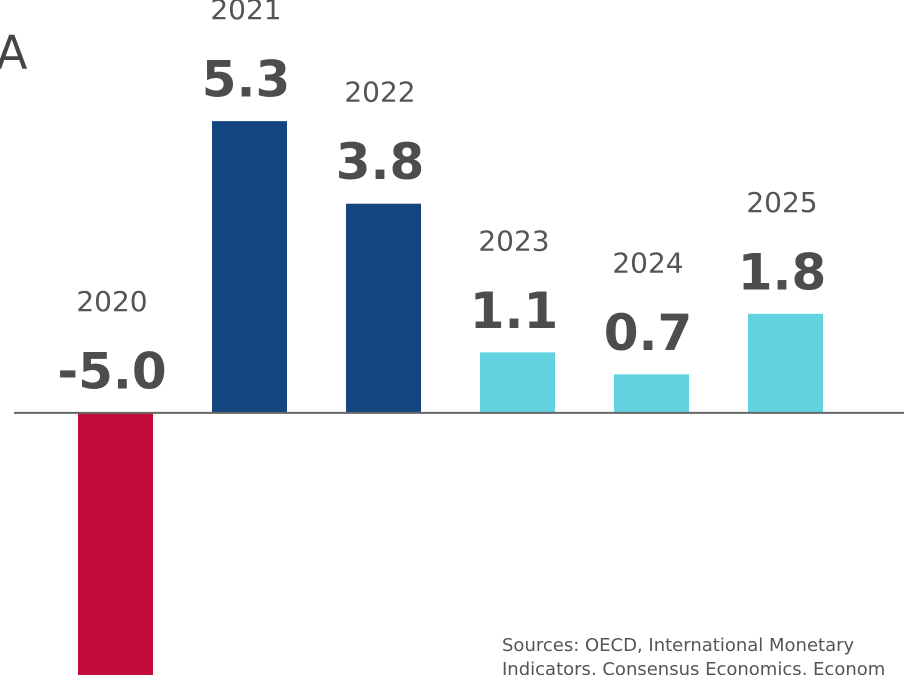 The image size is (904, 675). Describe the element at coordinates (245, 13) in the screenshot. I see `year-label: 2021` at that location.